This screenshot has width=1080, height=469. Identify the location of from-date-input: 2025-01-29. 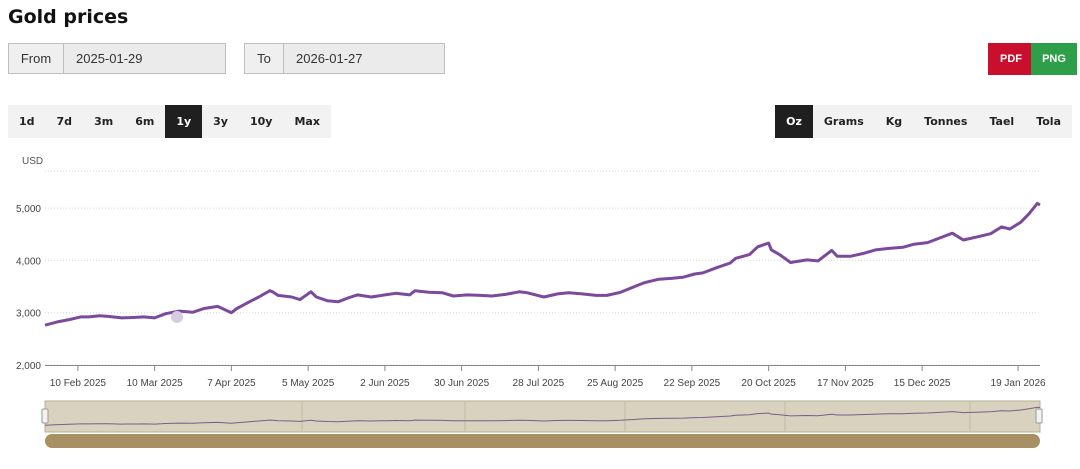
(144, 58).